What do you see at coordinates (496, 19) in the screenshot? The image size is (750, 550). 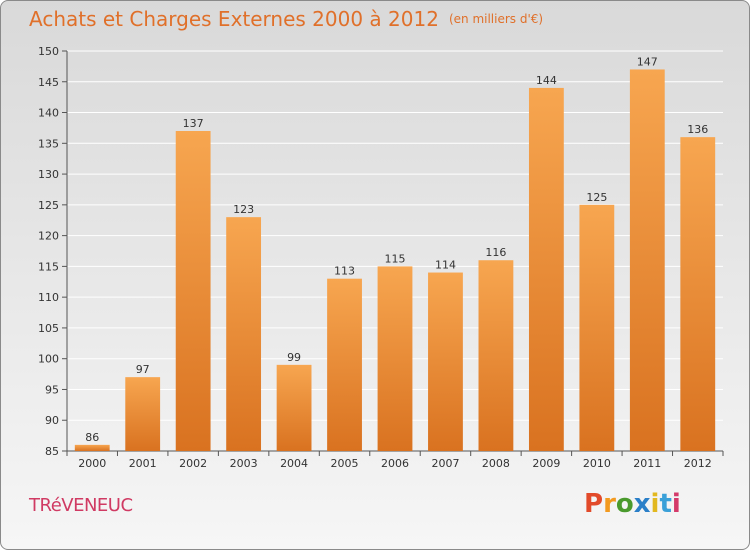 I see `chart-subtitle: (en milliers d'€)` at bounding box center [496, 19].